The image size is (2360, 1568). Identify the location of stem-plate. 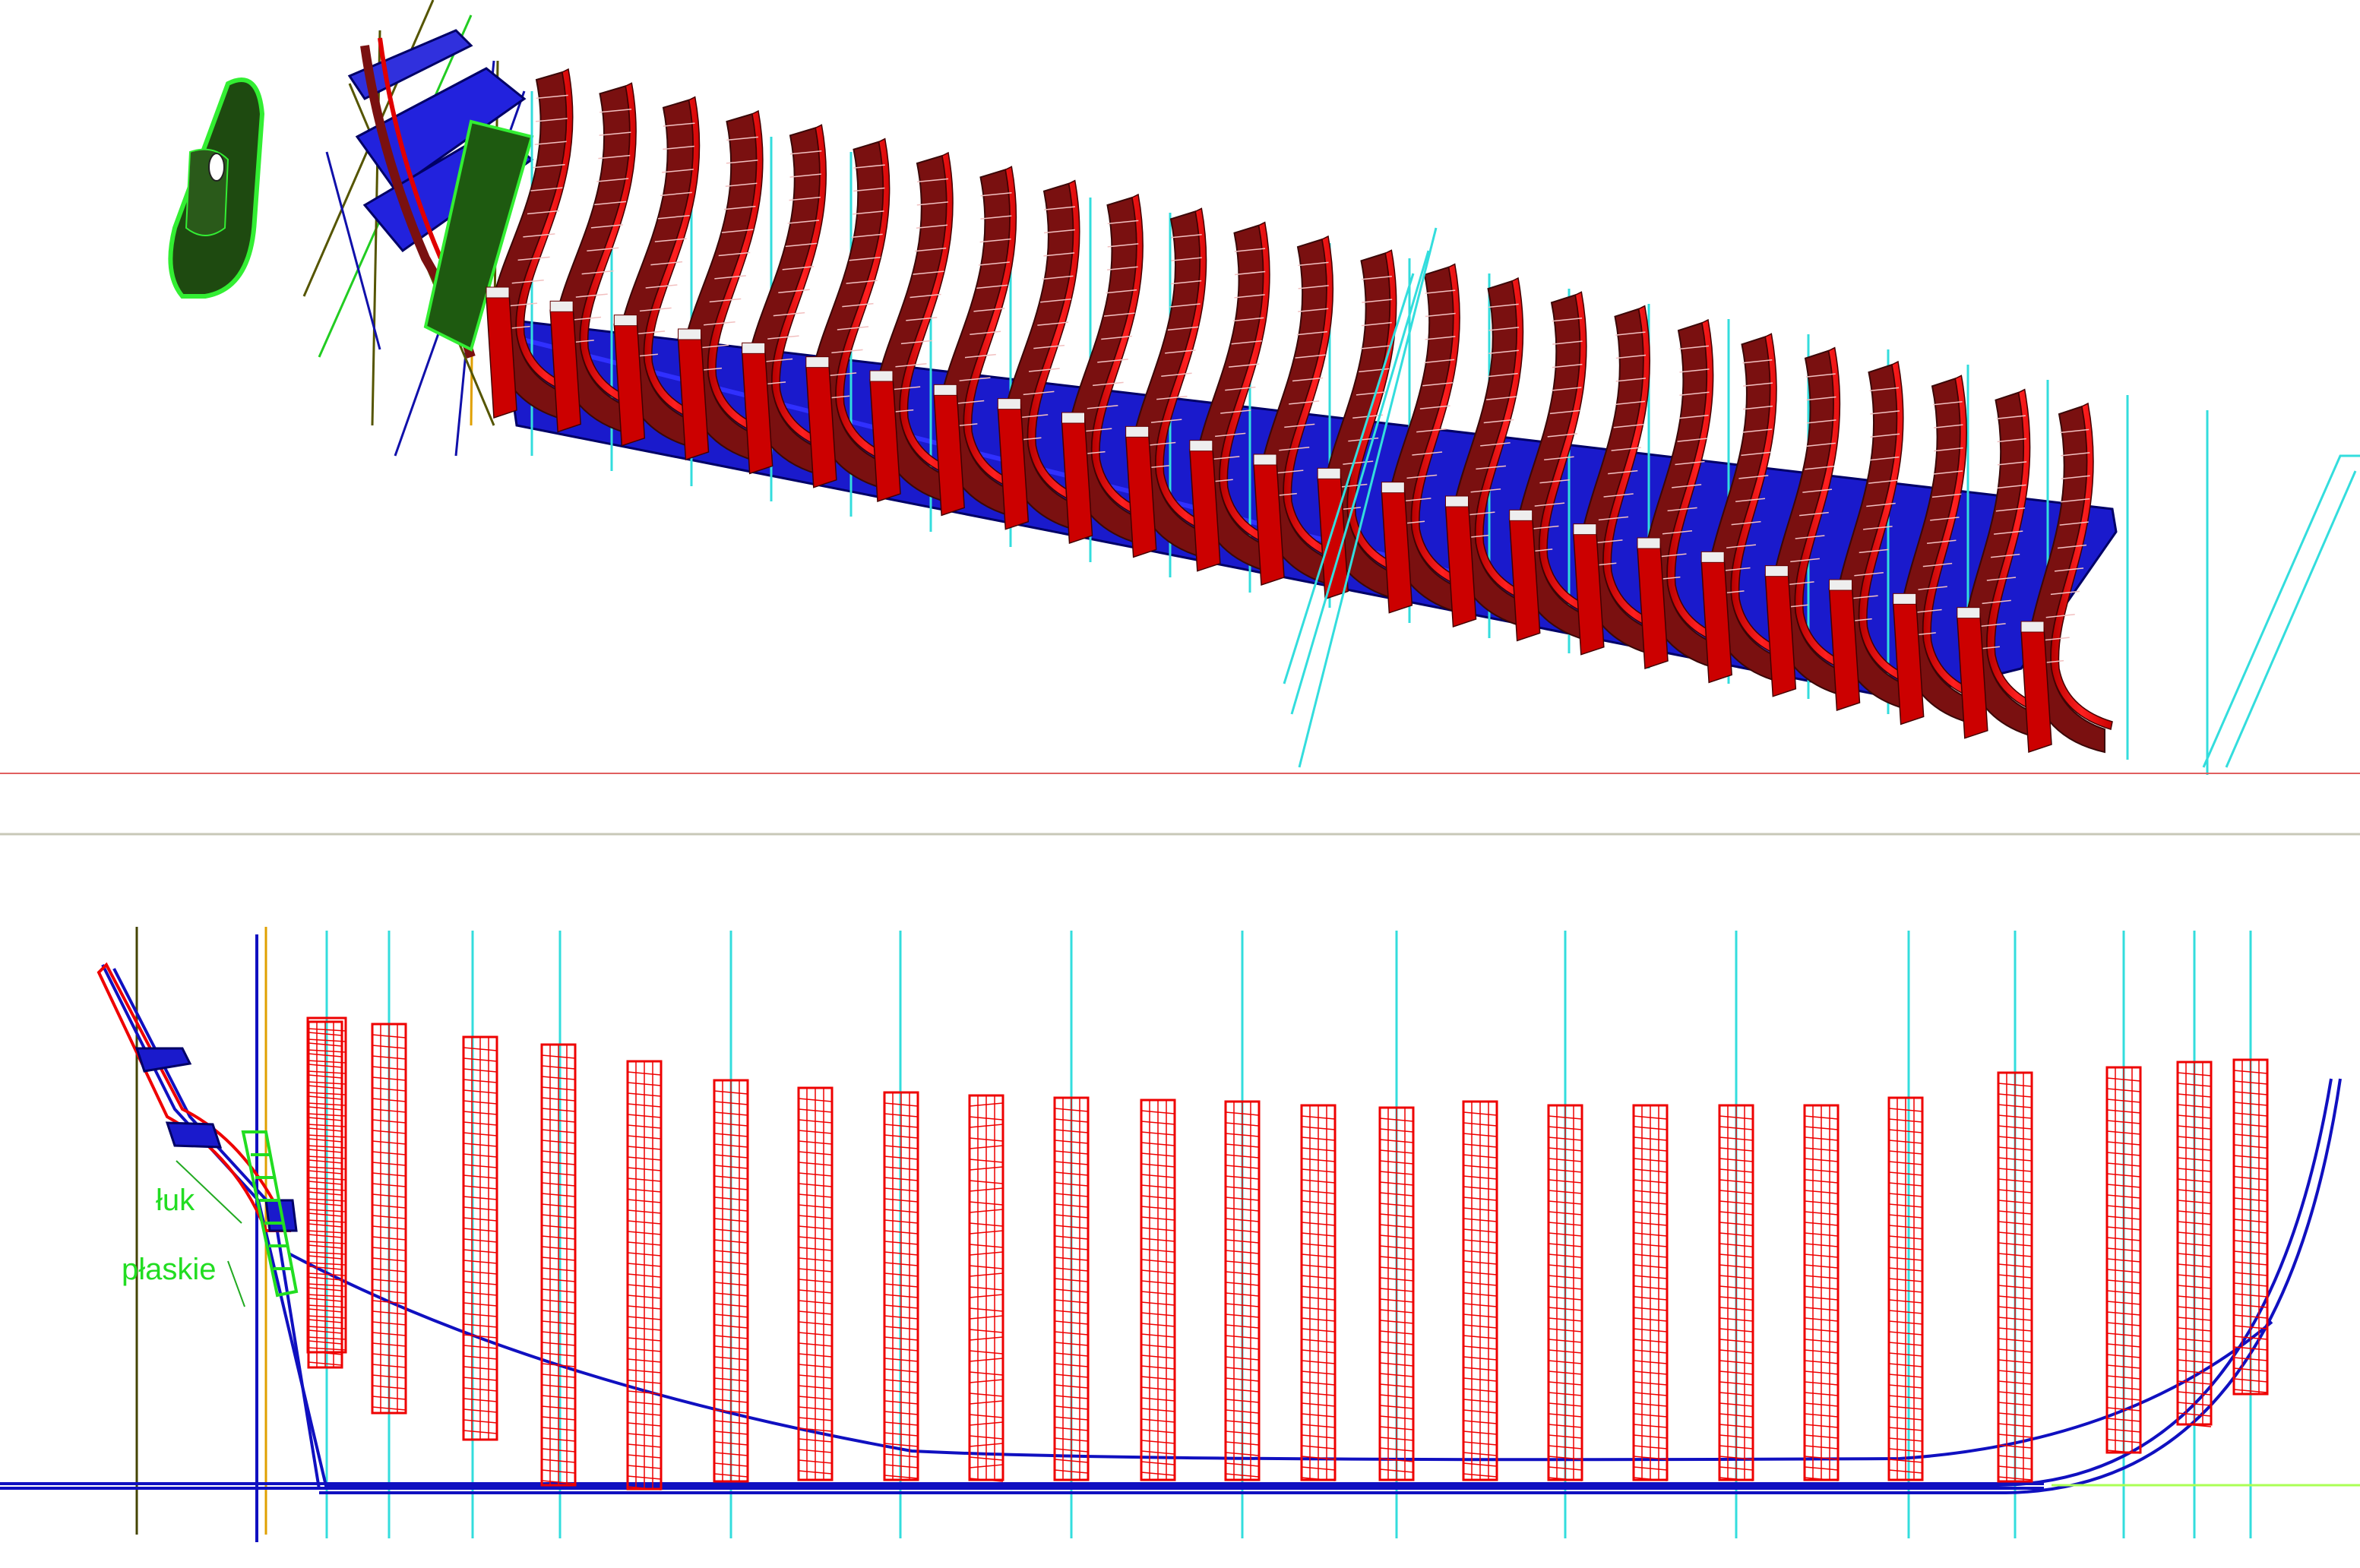
(216, 188).